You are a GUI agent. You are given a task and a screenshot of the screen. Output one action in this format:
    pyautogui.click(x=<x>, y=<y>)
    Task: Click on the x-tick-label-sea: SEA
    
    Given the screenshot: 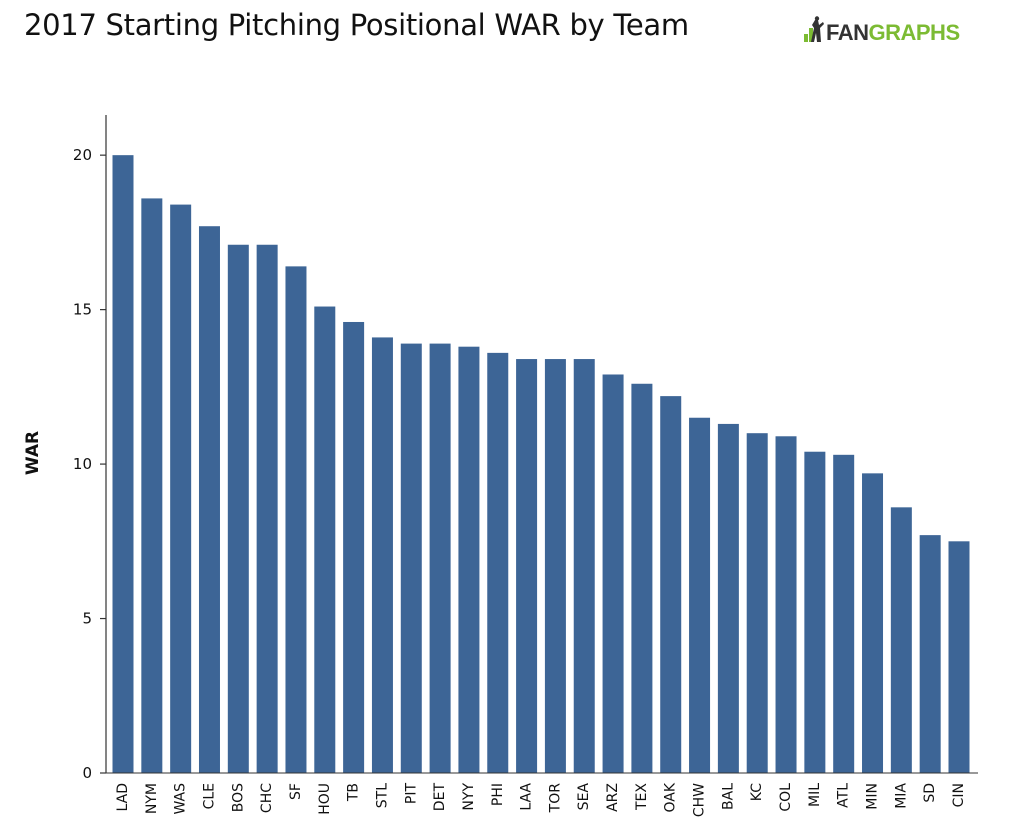 What is the action you would take?
    pyautogui.click(x=584, y=797)
    